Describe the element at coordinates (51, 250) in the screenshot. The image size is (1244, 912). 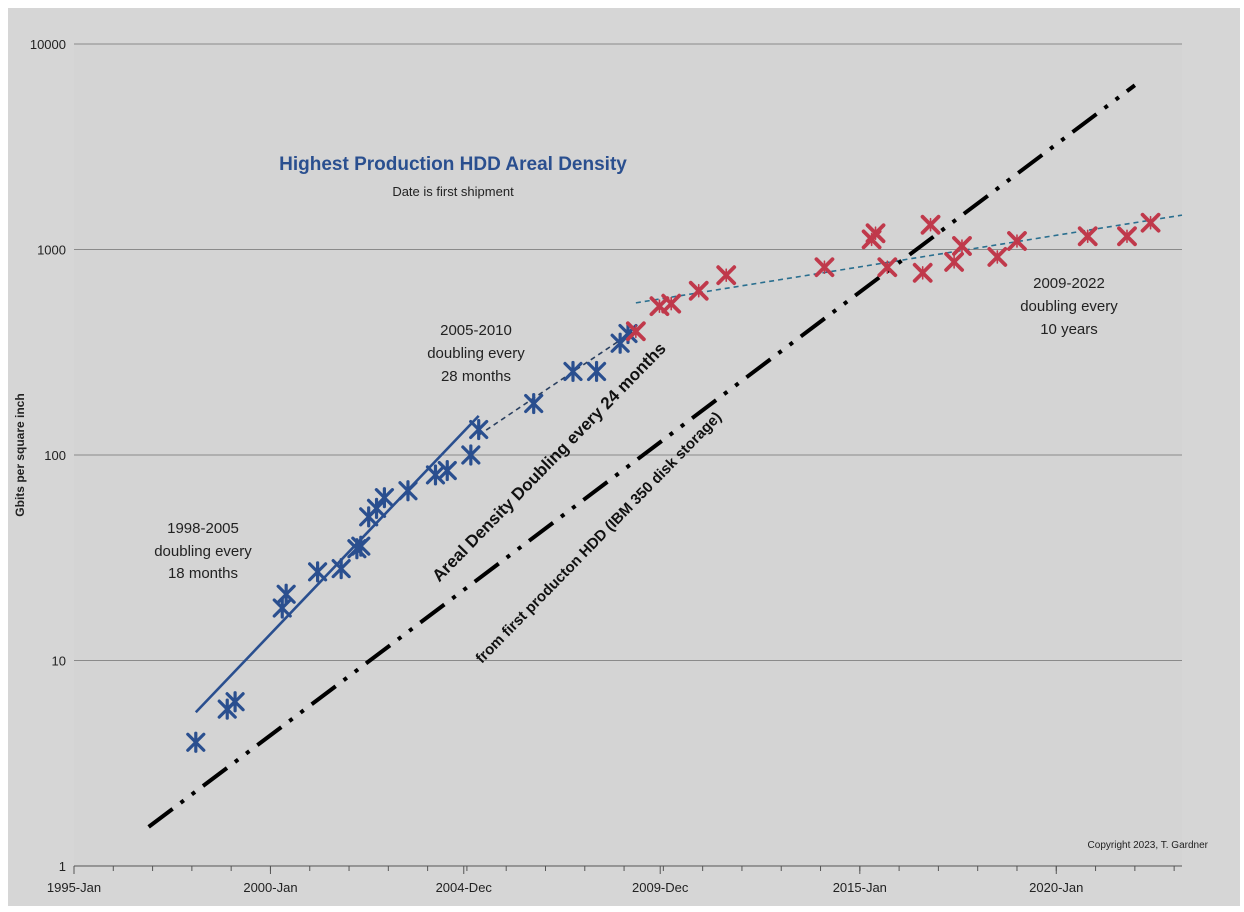
I see `y-tick-label-1000: 1000` at that location.